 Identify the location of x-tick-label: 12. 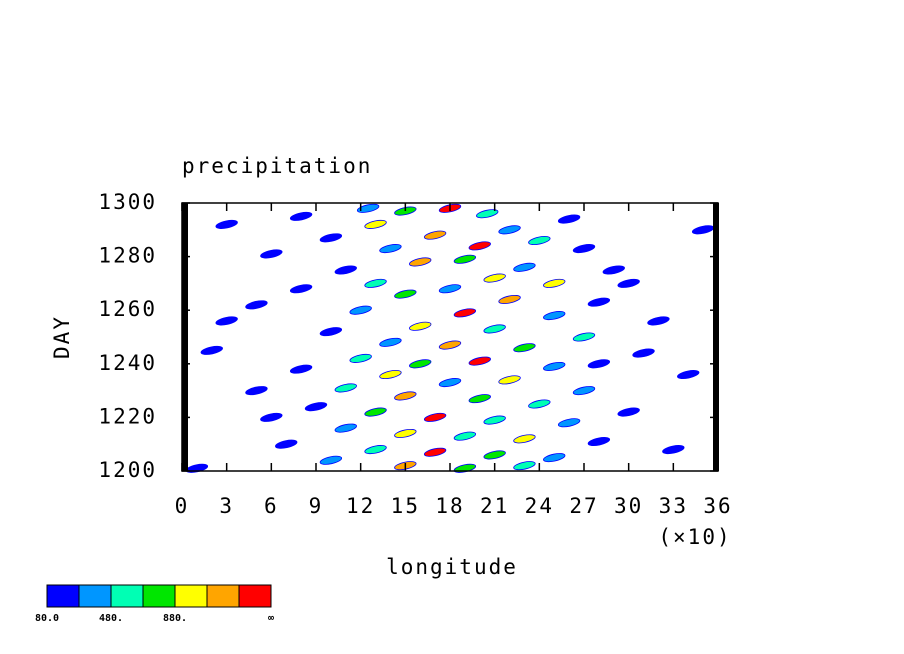
(360, 506).